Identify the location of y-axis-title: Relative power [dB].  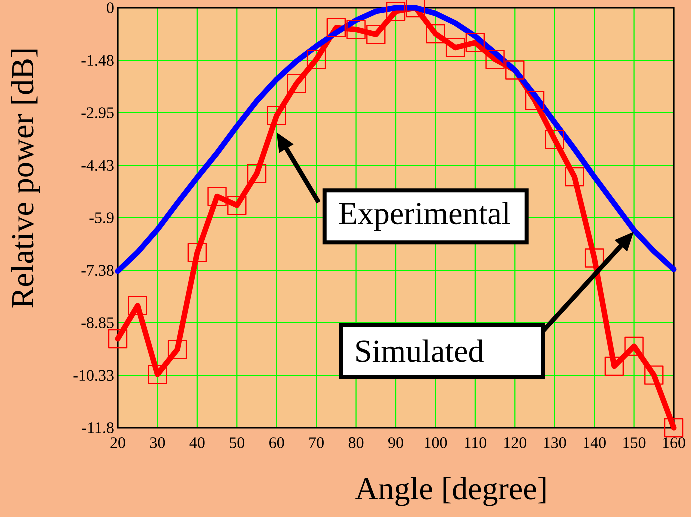
(25, 179).